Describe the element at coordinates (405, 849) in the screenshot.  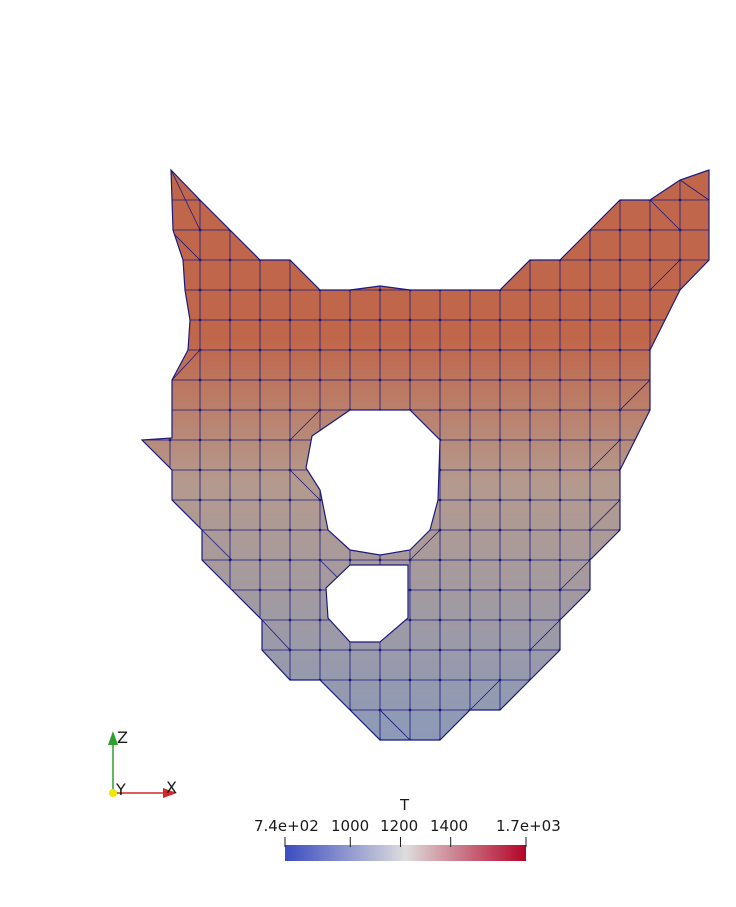
I see `colorbar` at that location.